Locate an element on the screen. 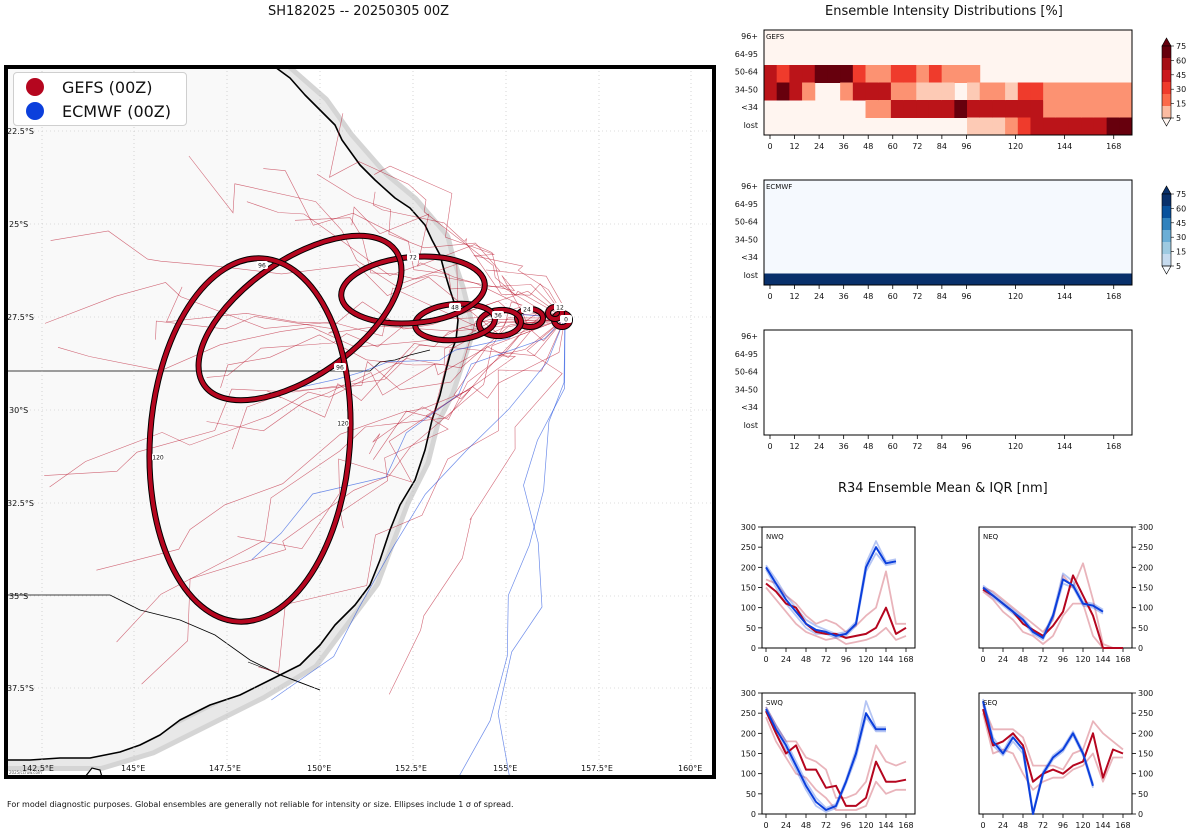 This screenshot has width=1200, height=840. y-tick-label: 96+ is located at coordinates (749, 336).